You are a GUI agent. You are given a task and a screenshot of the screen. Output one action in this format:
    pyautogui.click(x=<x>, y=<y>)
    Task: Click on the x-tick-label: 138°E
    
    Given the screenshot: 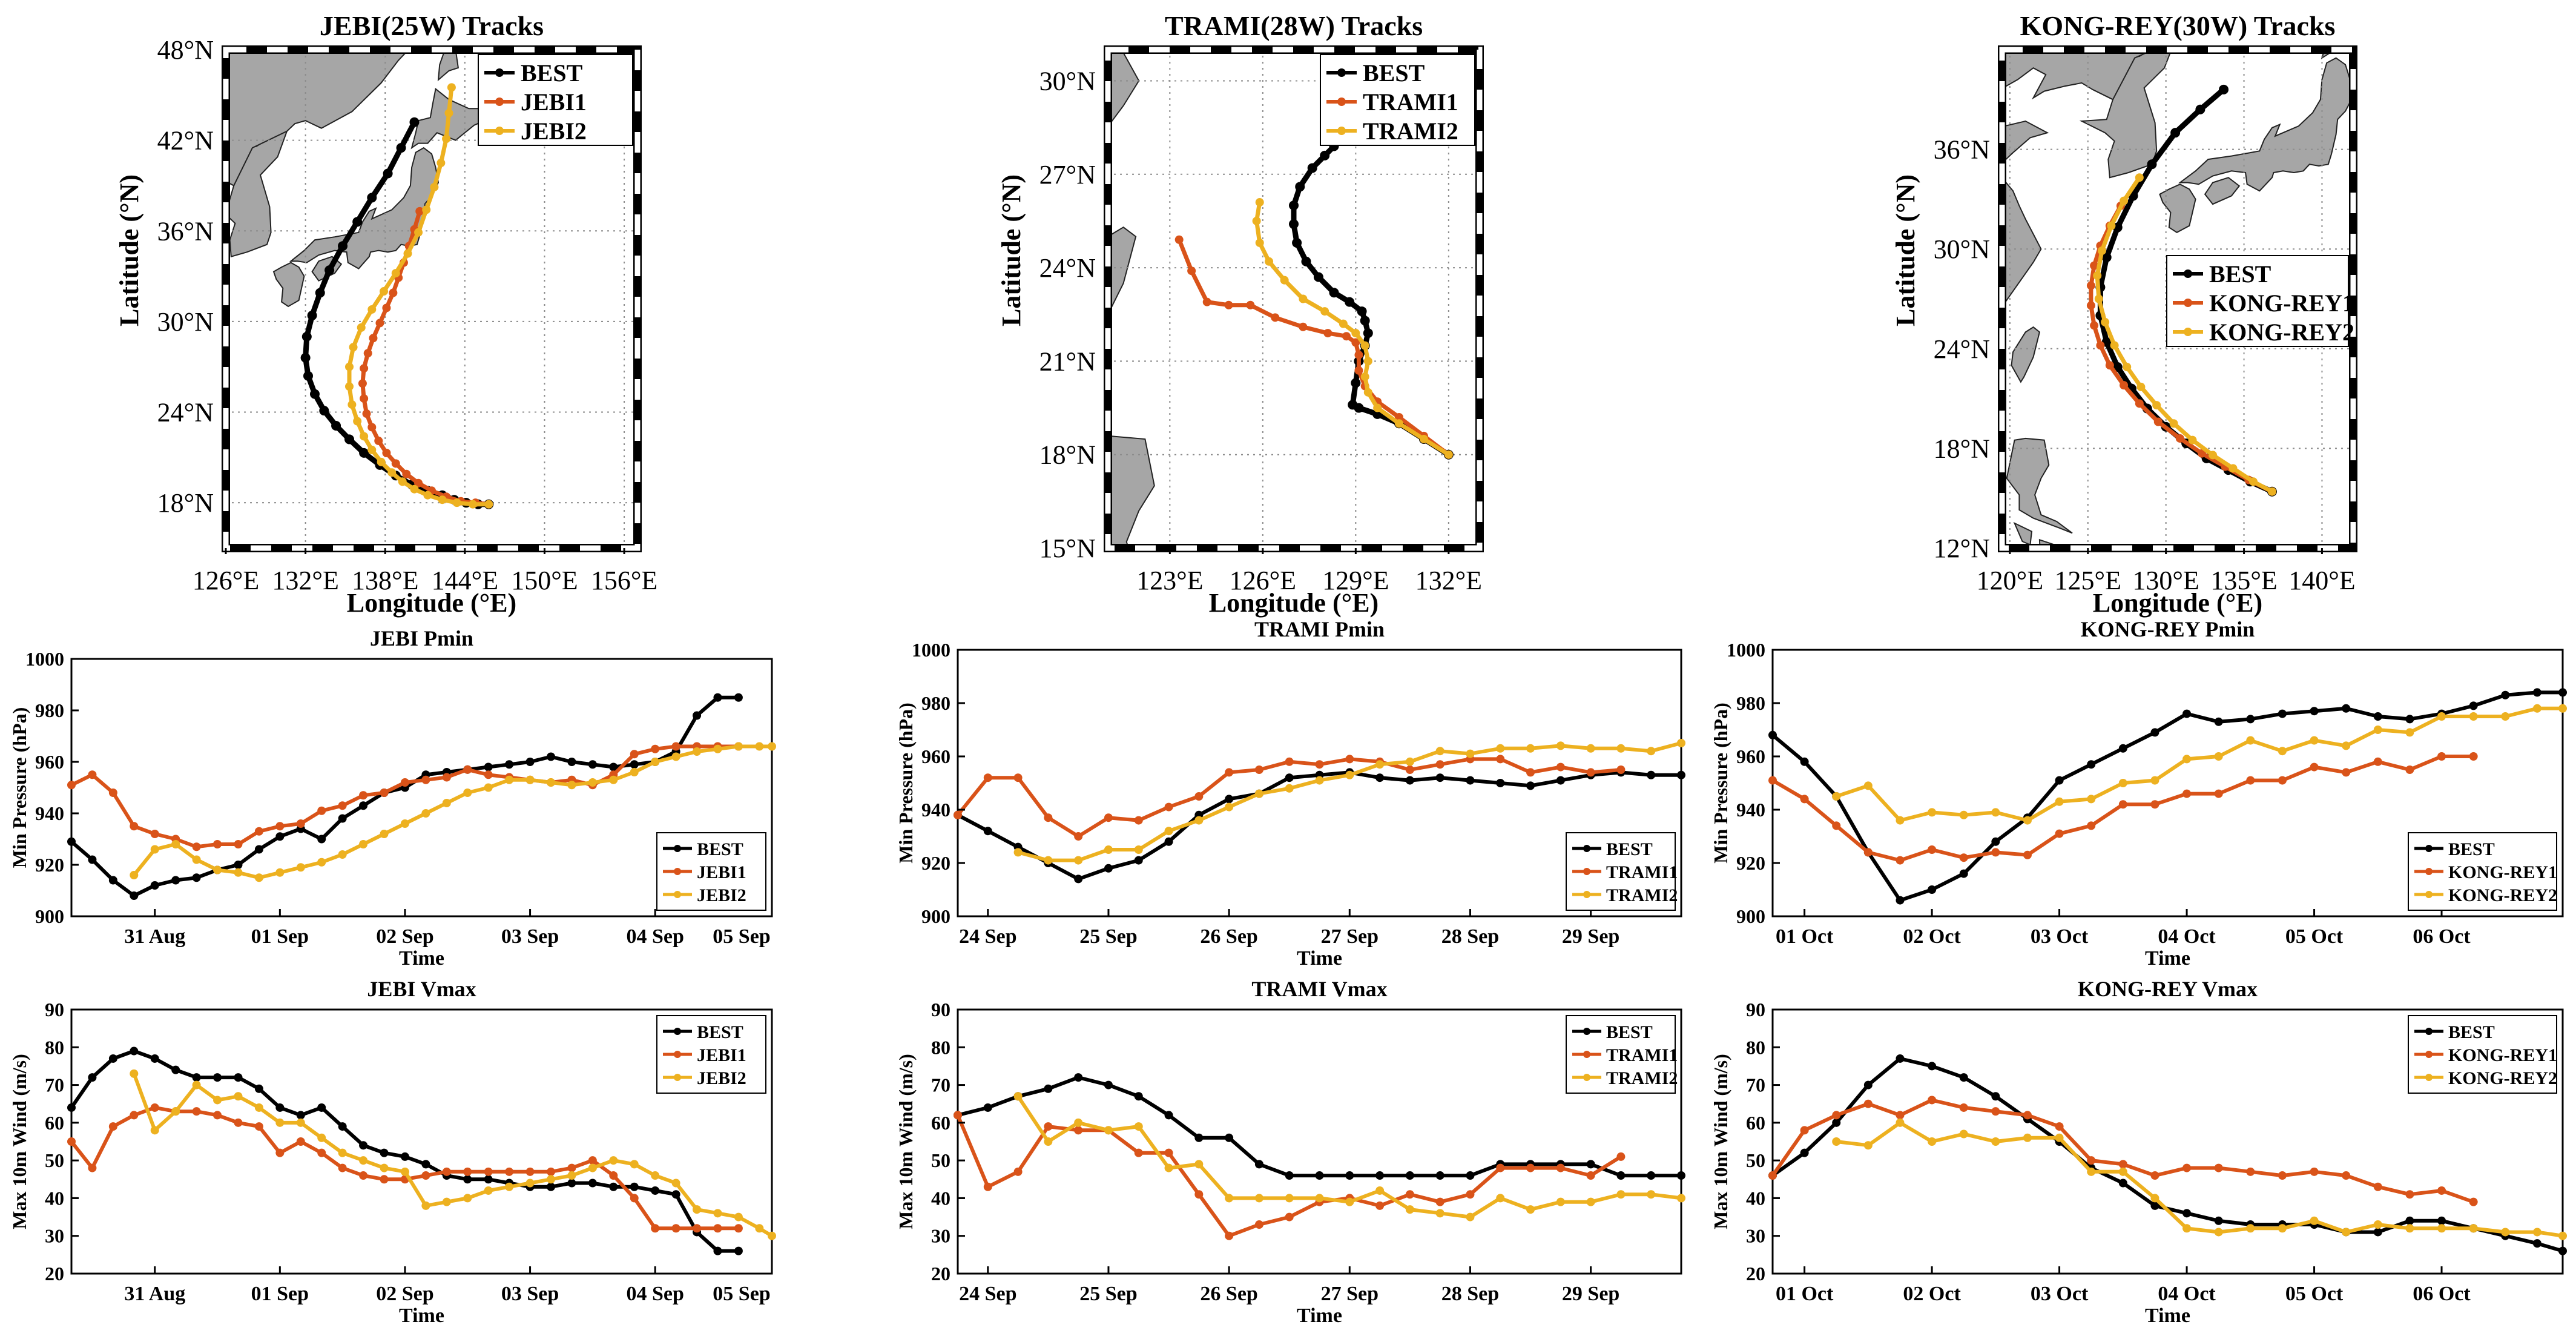 What is the action you would take?
    pyautogui.click(x=385, y=580)
    